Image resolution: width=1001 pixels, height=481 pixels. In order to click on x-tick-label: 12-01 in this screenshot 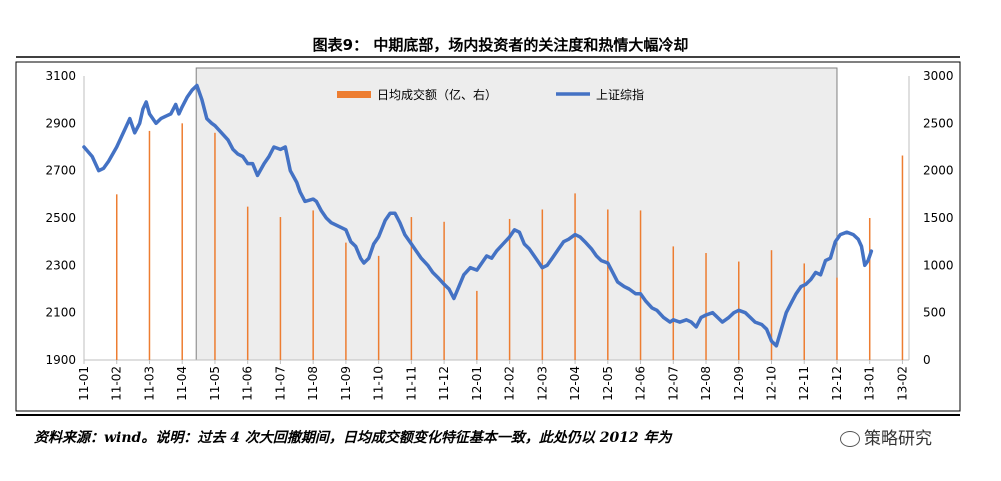, I will do `click(477, 383)`.